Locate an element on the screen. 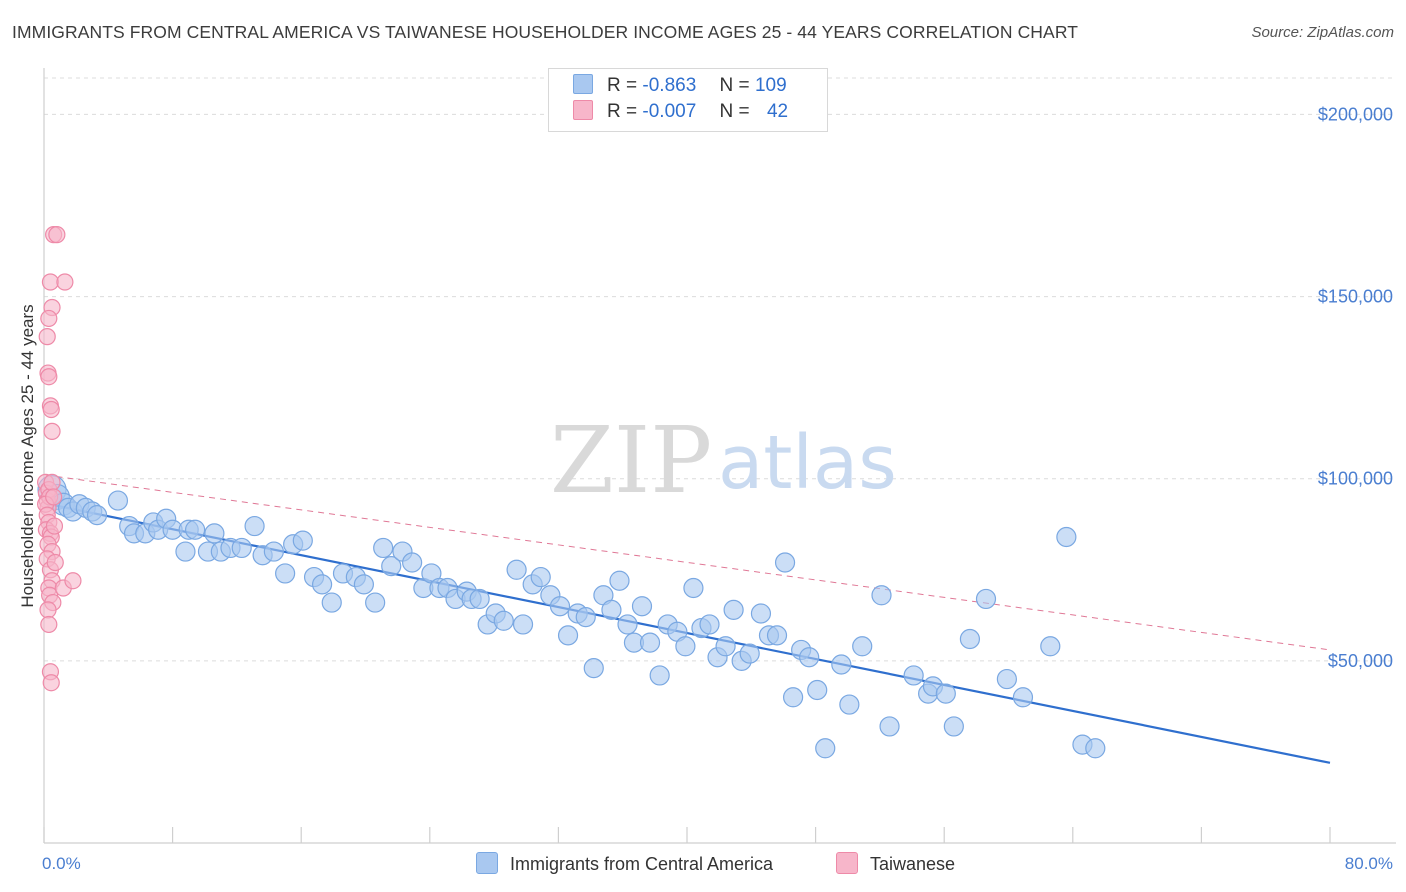  series-legend-taiwanese: Taiwanese is located at coordinates (895, 863).